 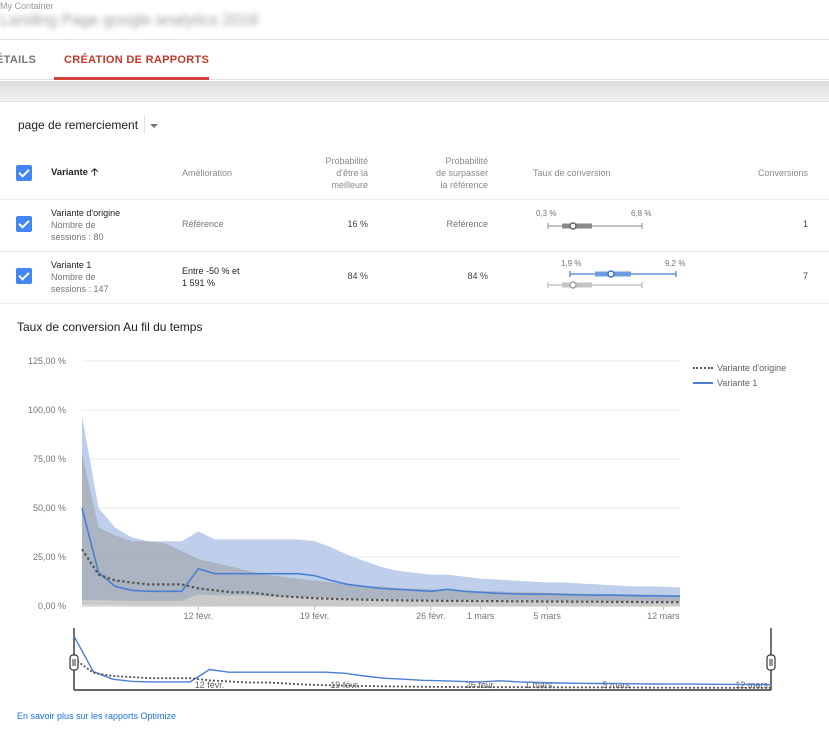 I want to click on ci-high-label: 6,8 %, so click(x=641, y=213).